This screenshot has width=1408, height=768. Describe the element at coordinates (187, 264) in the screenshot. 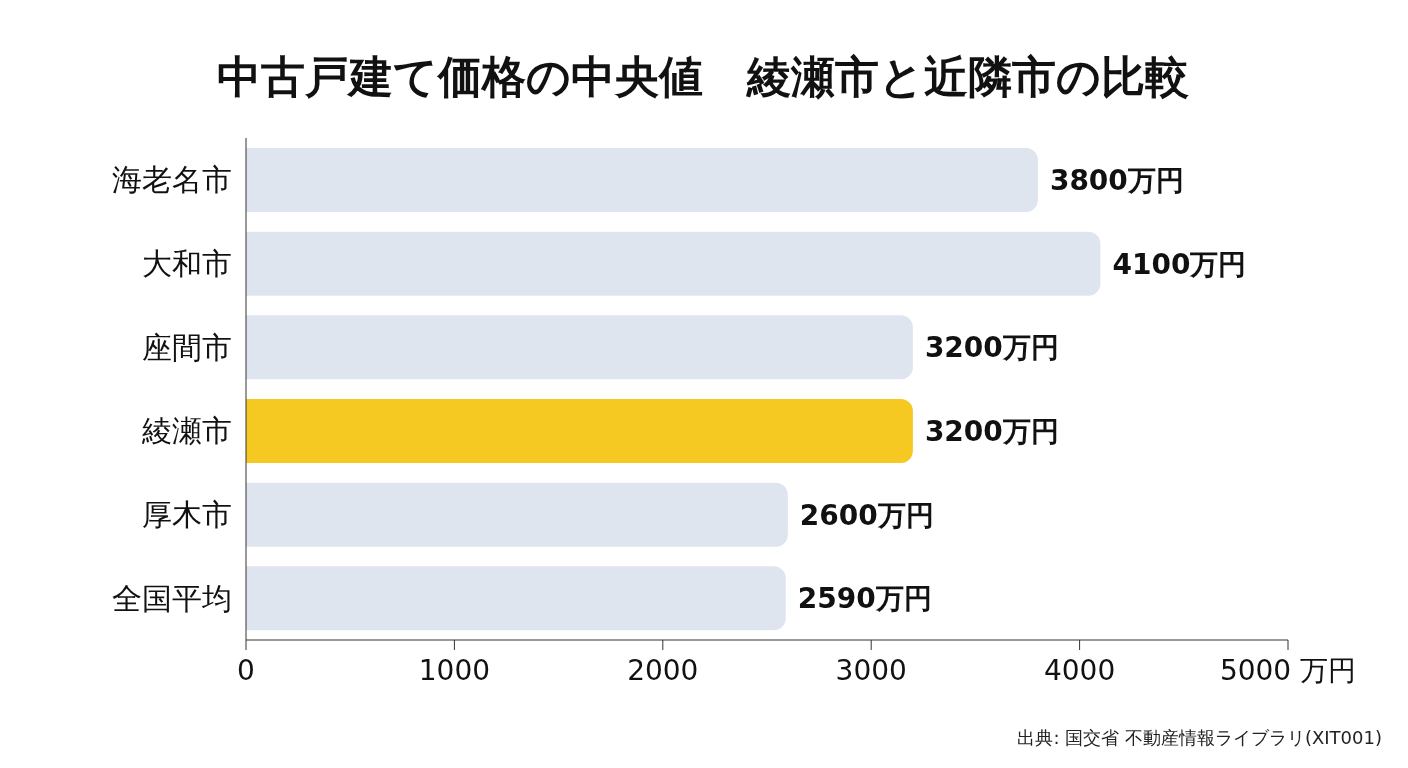

I see `y-tick-label: 大和市` at that location.